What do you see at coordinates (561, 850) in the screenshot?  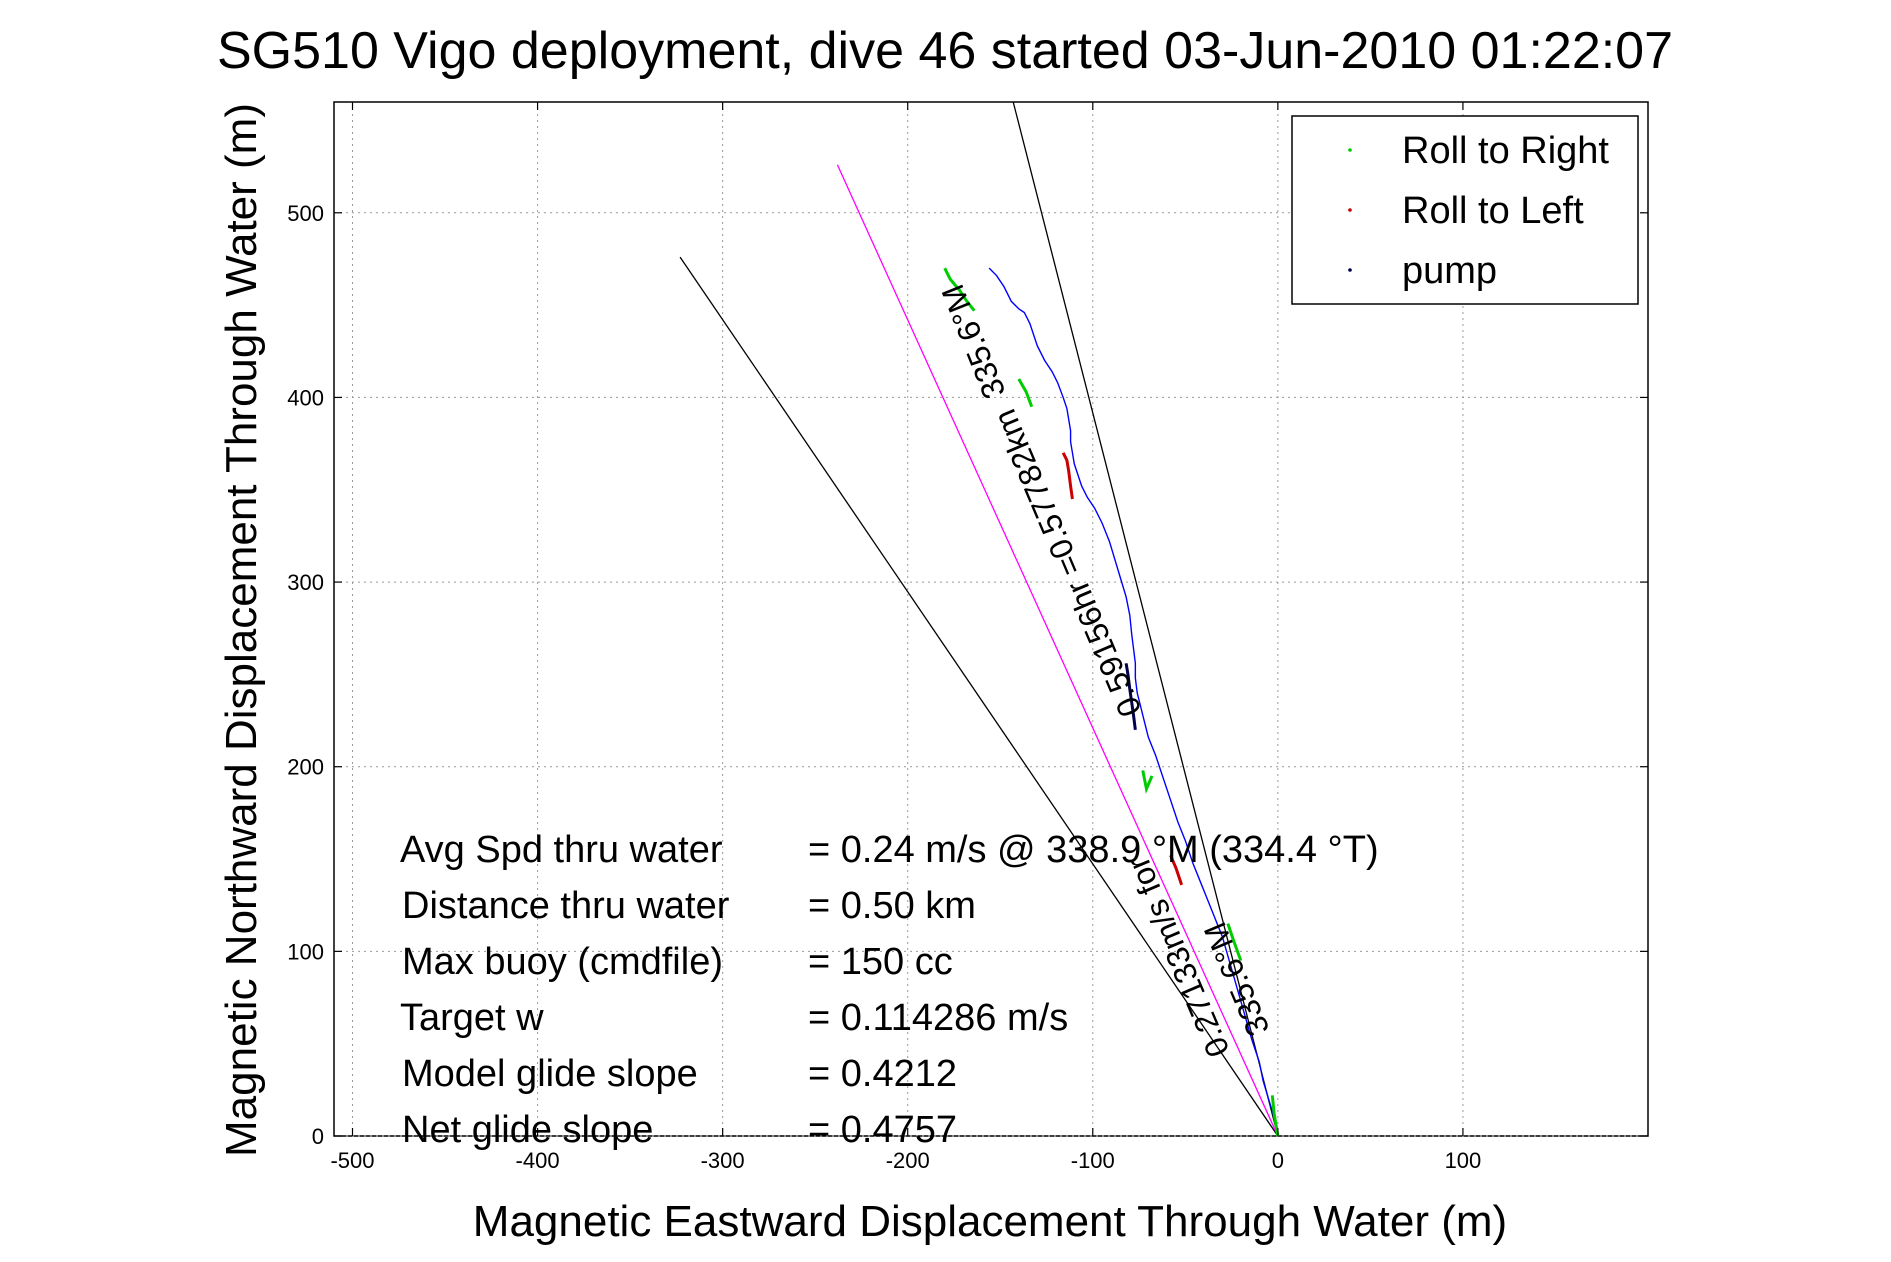 I see `stat-label: Avg Spd thru water` at bounding box center [561, 850].